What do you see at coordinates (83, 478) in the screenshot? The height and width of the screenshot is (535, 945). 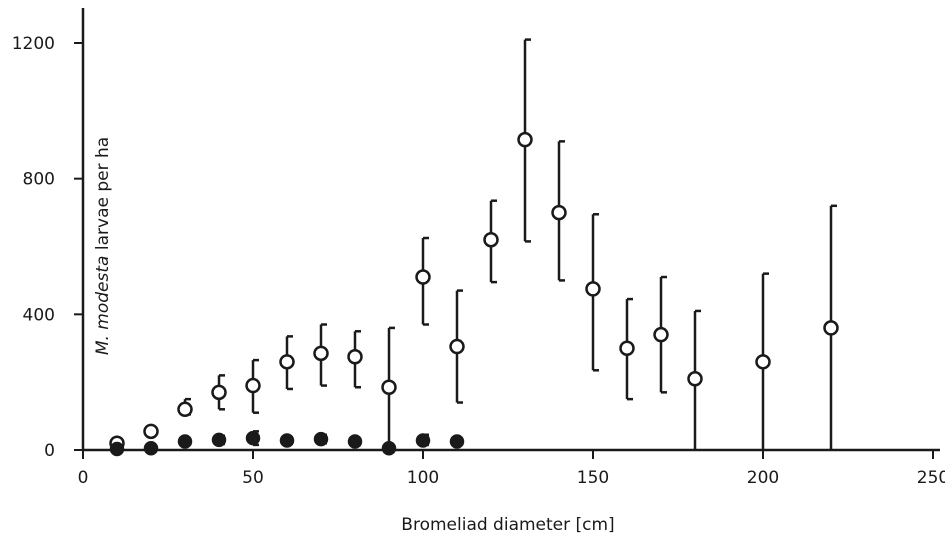 I see `x-tick-label: 0` at bounding box center [83, 478].